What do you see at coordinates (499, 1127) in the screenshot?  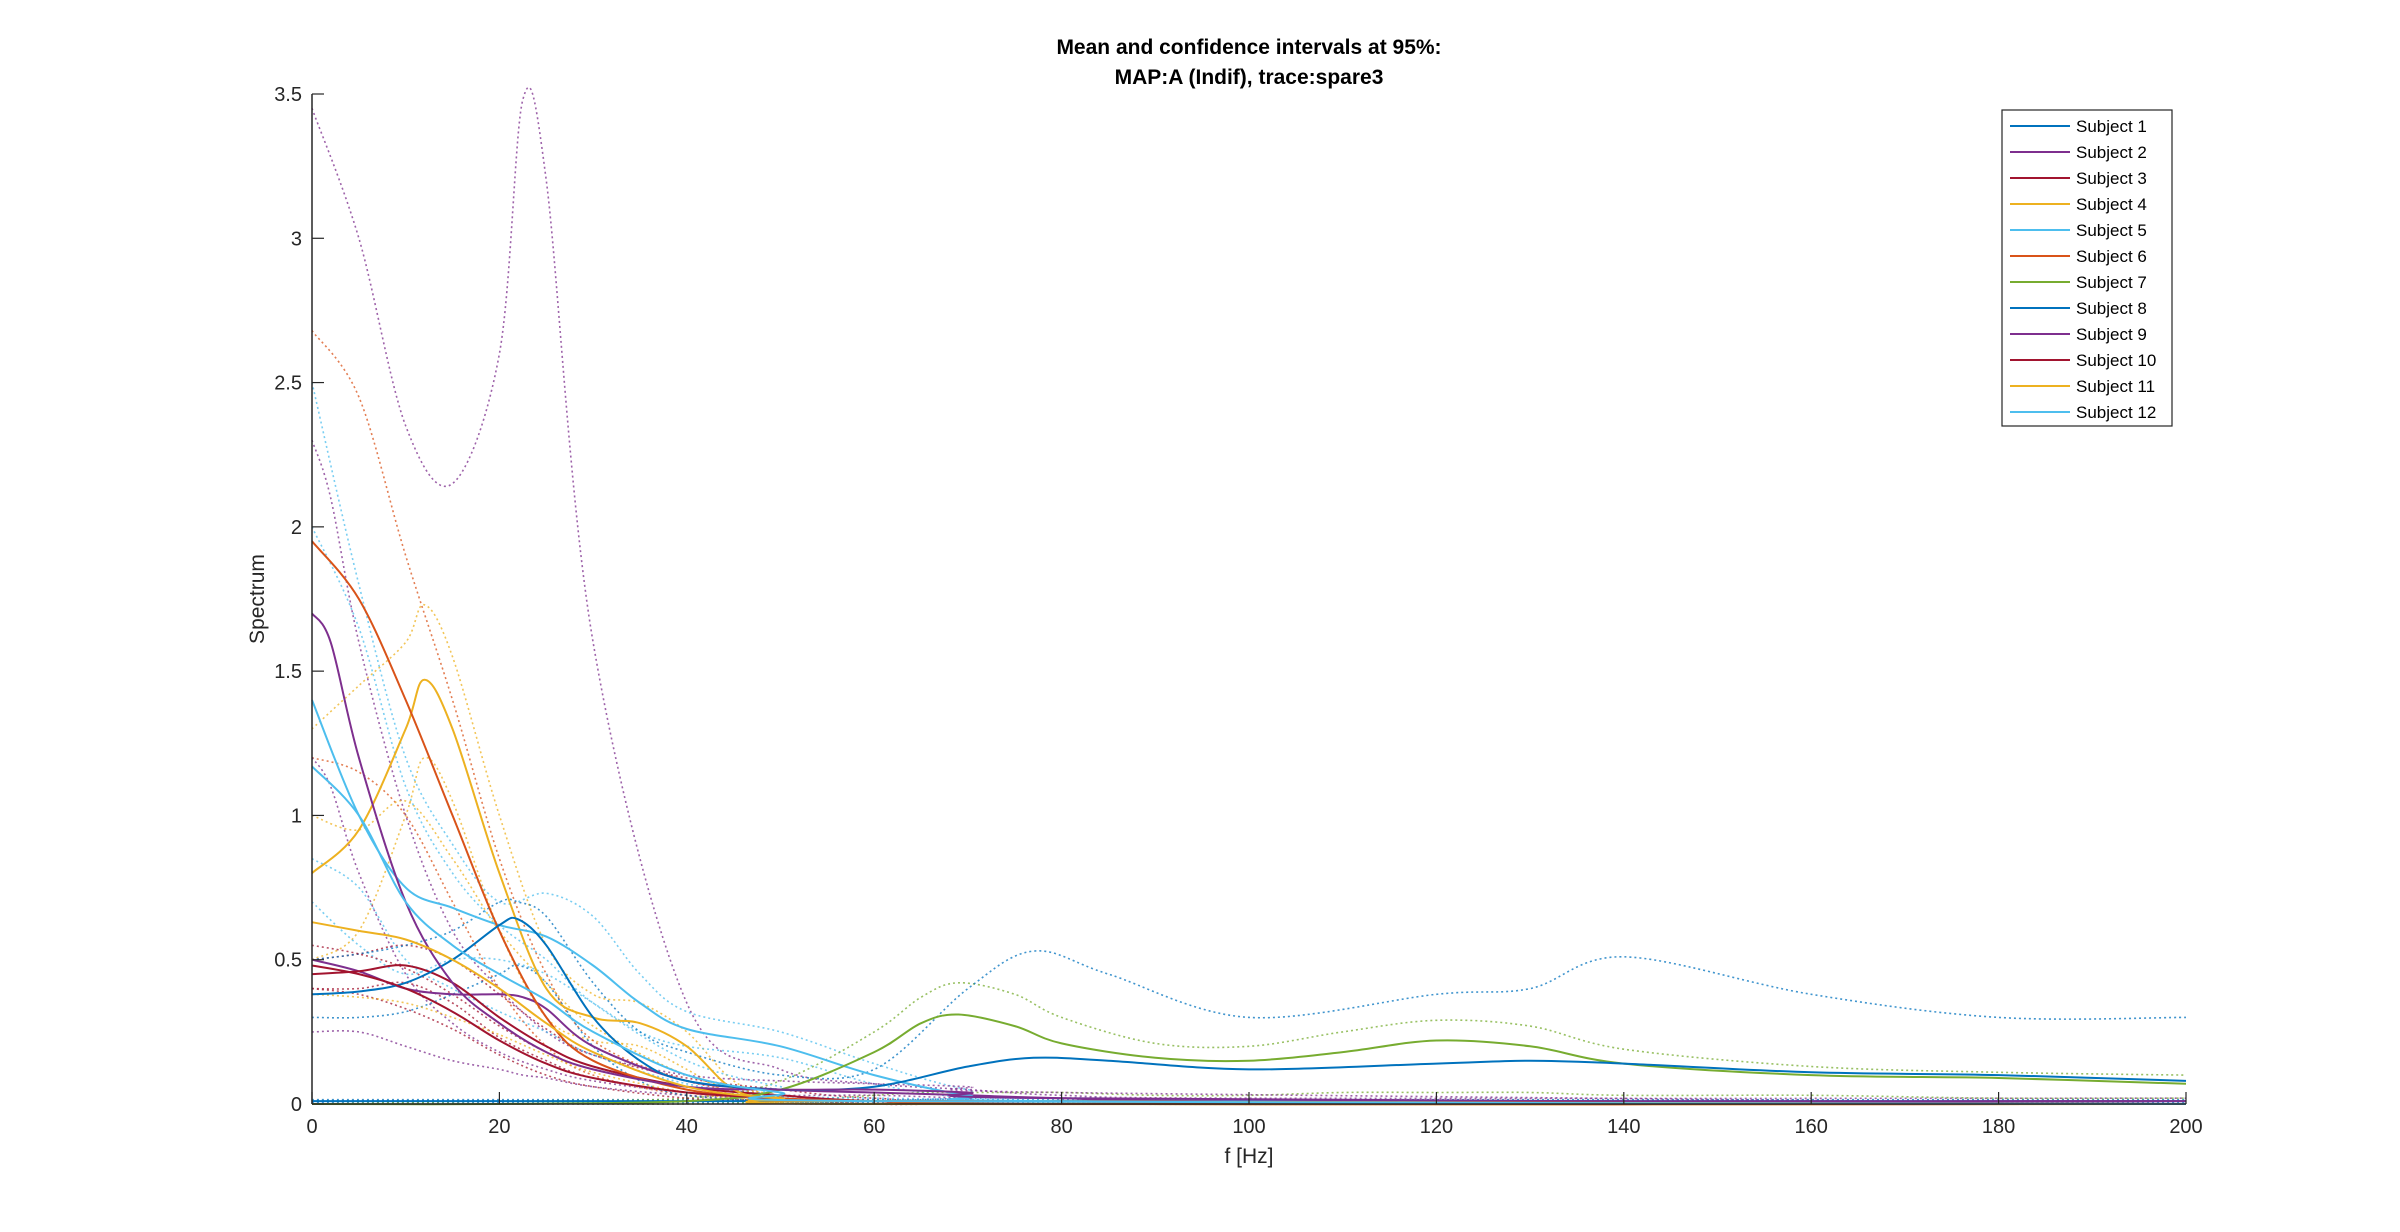 I see `x-tick-label: 20` at bounding box center [499, 1127].